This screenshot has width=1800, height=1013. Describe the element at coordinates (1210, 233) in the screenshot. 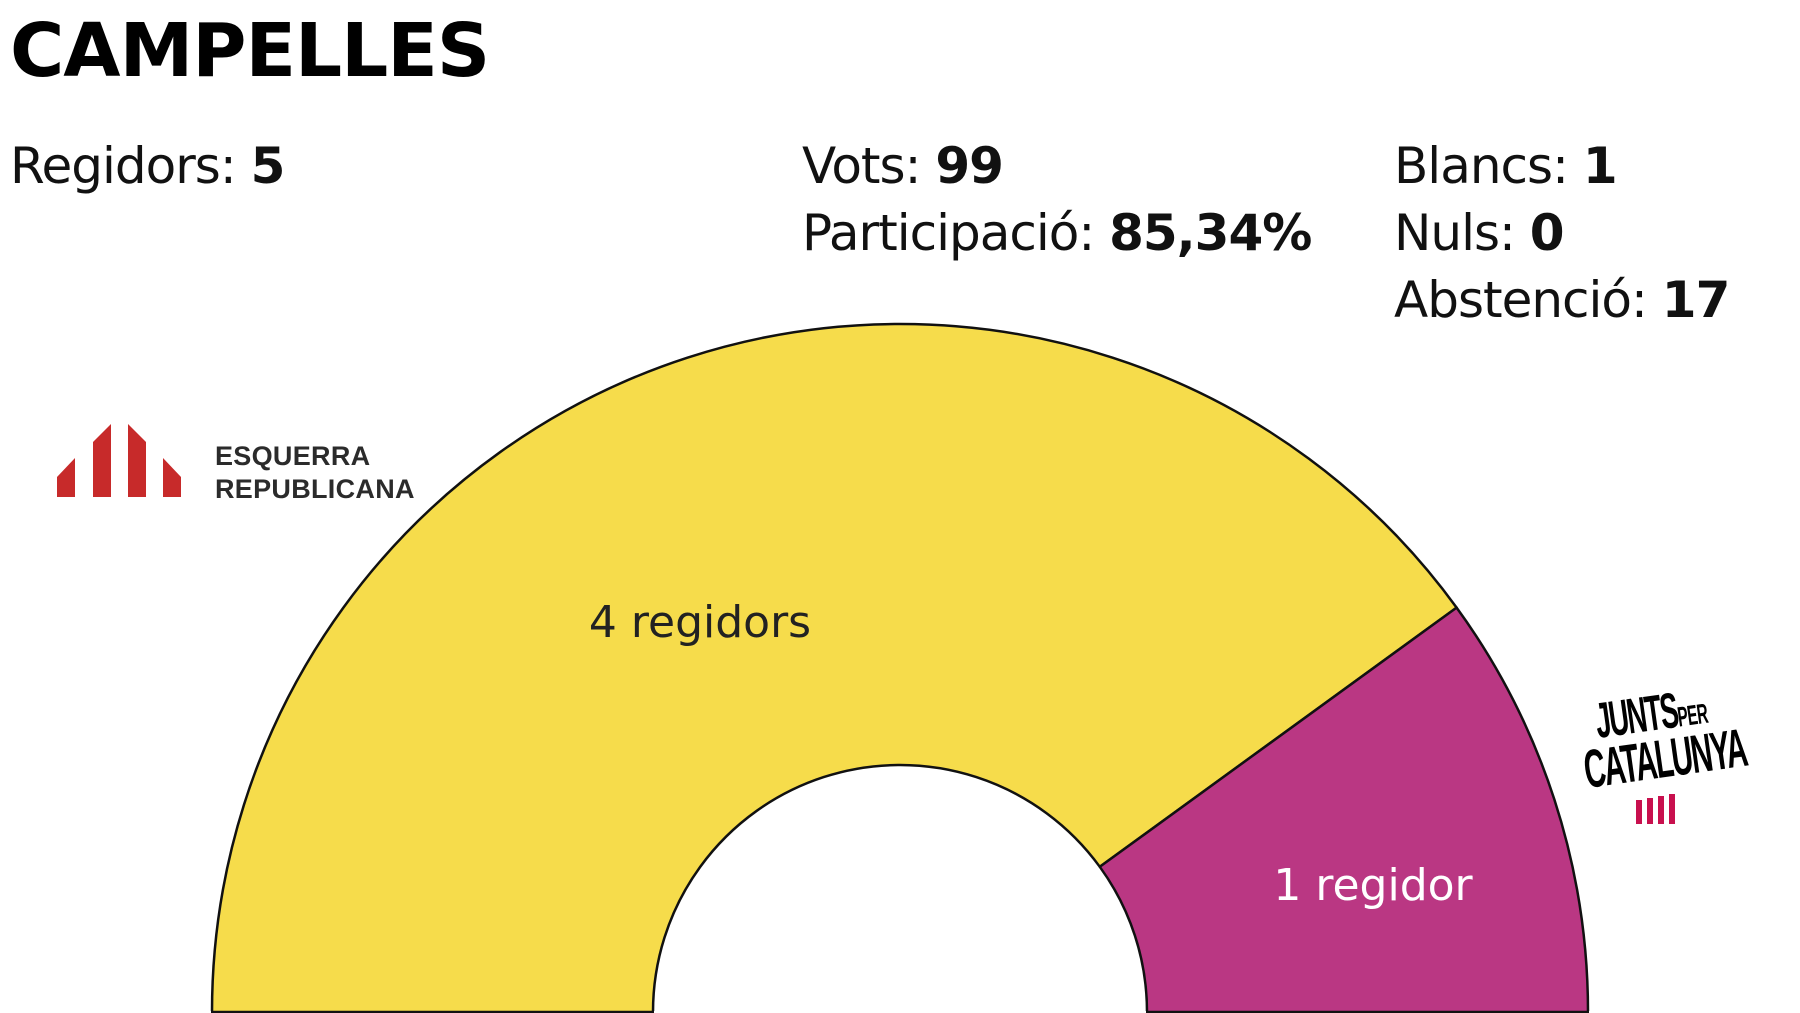

I see `turnout-value: 85,34%` at that location.